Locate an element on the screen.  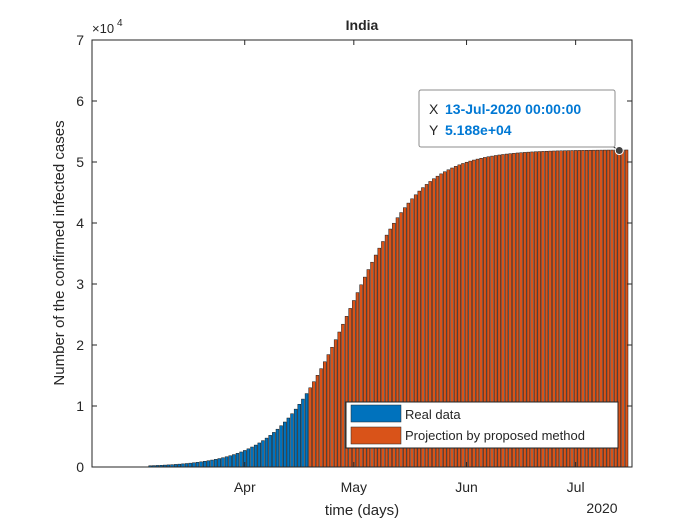
y-tick-label: 3 is located at coordinates (80, 284).